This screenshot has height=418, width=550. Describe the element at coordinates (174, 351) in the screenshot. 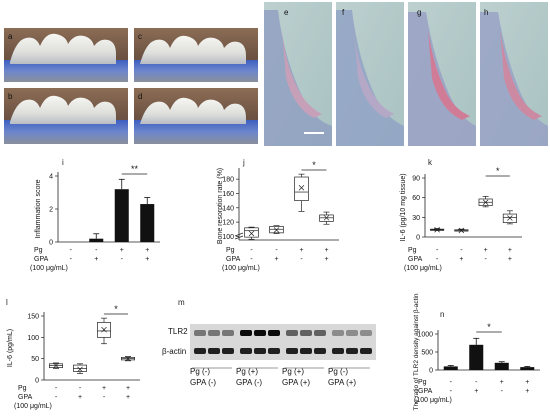

I see `blot-label-actin: β-actin` at that location.